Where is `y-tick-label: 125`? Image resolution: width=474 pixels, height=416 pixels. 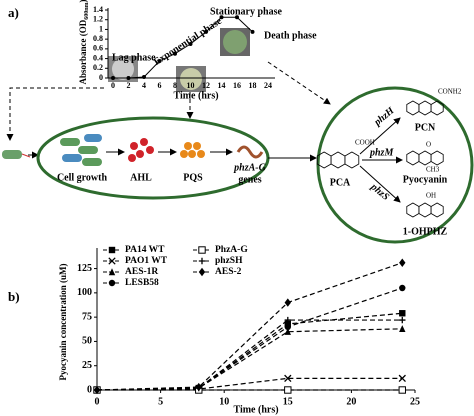
y-tick-label: 125 is located at coordinates (84, 268).